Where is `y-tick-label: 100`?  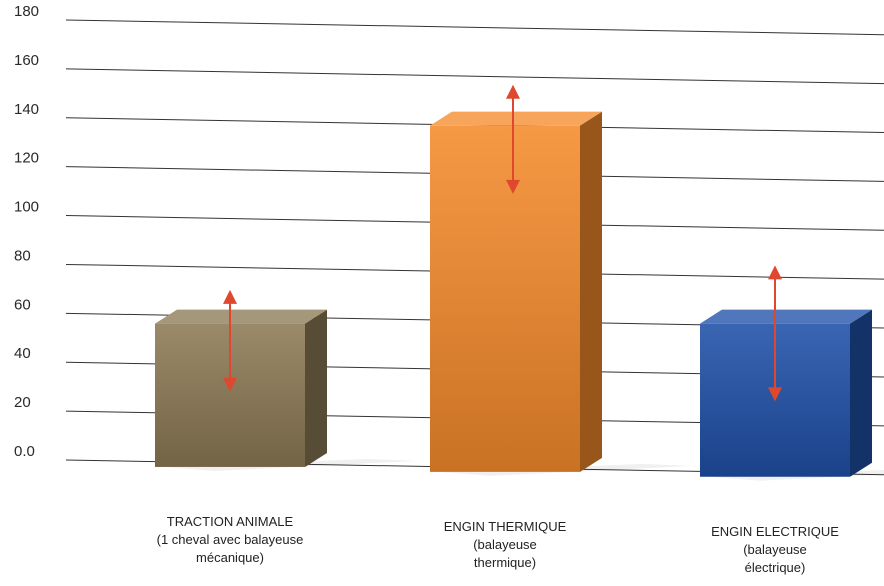 y-tick-label: 100 is located at coordinates (26, 207).